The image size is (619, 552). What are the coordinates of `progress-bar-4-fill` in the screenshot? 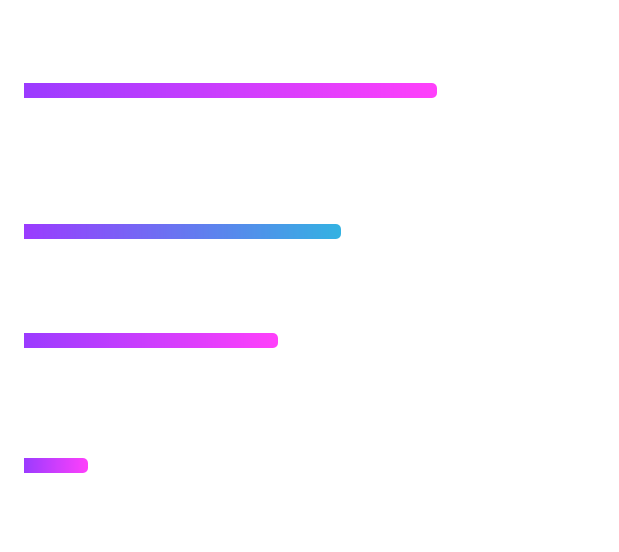 It's located at (56, 465).